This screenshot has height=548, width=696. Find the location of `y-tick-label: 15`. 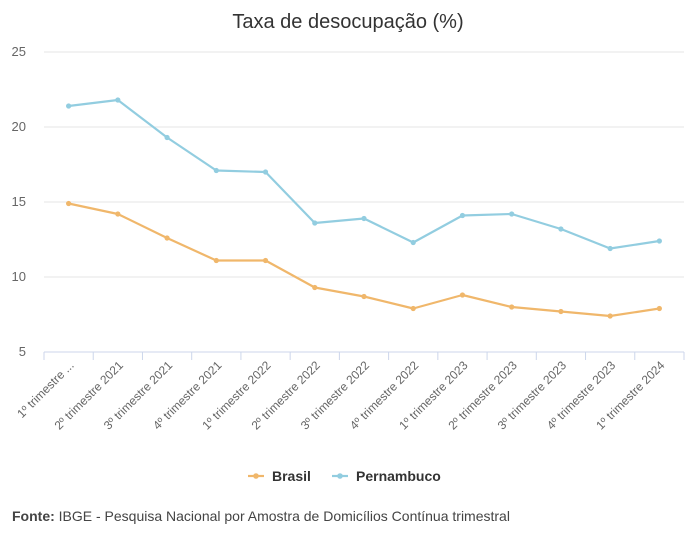

y-tick-label: 15 is located at coordinates (19, 201).